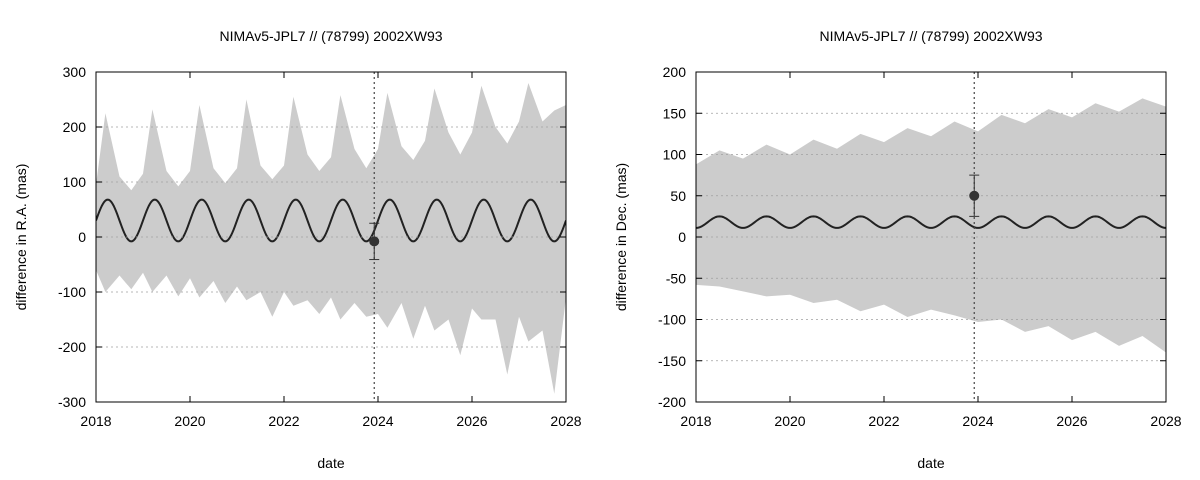 This screenshot has width=1200, height=480. I want to click on dec-y-tick-label: 150, so click(675, 113).